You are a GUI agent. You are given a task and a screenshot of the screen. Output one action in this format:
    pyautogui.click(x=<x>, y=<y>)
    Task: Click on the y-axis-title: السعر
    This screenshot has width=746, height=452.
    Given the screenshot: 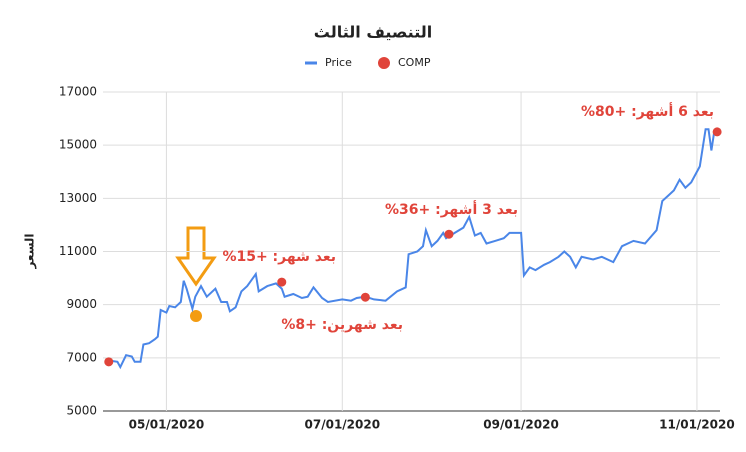 What is the action you would take?
    pyautogui.click(x=30, y=251)
    